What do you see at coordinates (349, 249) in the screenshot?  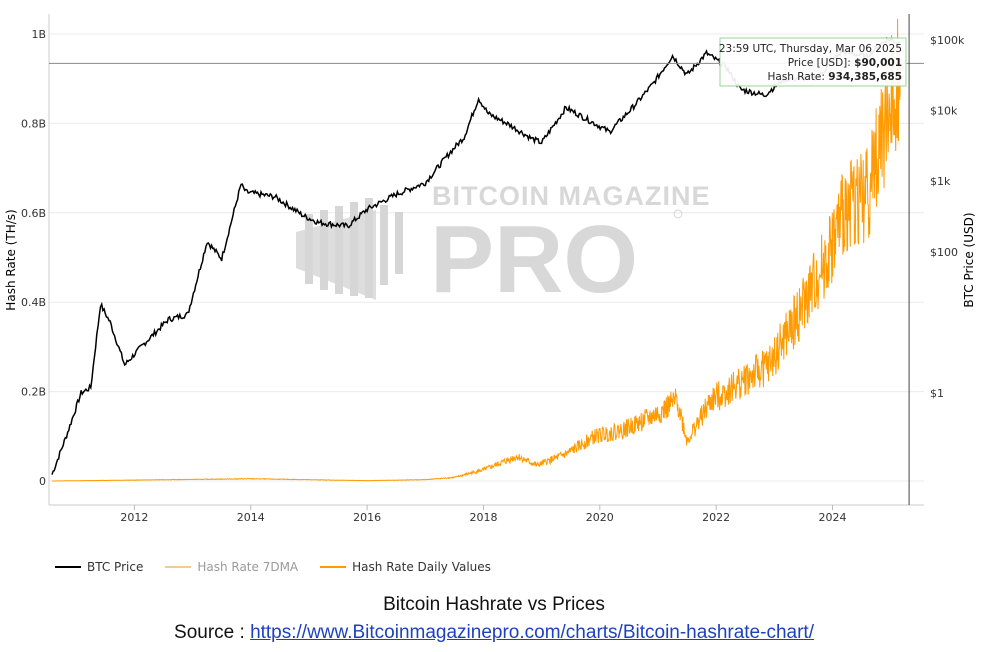 I see `watermark-emblem-icon` at bounding box center [349, 249].